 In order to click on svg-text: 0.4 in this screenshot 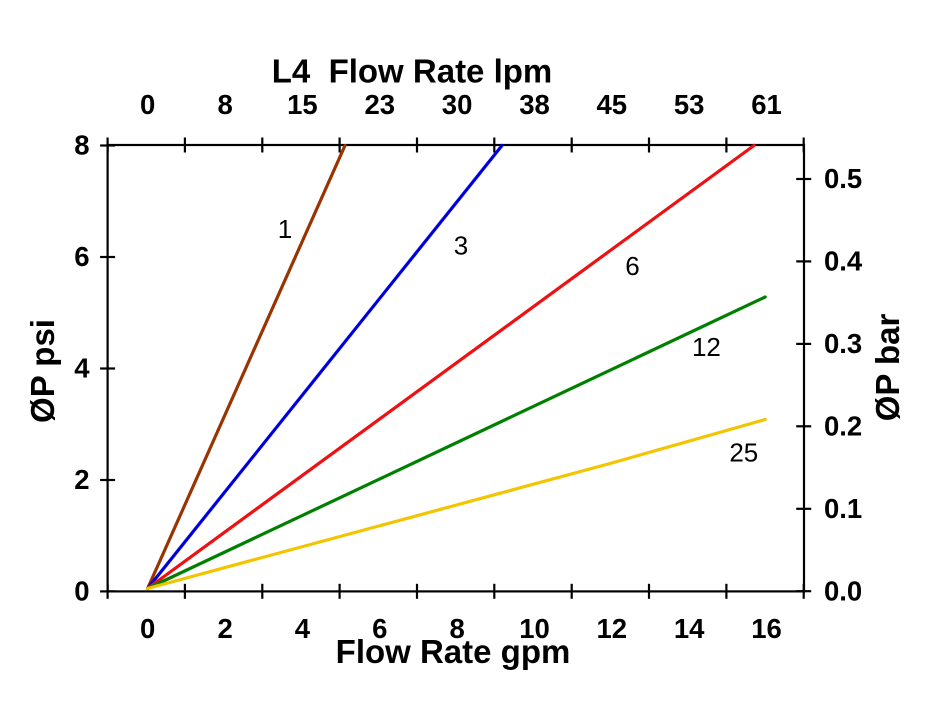, I will do `click(843, 261)`.